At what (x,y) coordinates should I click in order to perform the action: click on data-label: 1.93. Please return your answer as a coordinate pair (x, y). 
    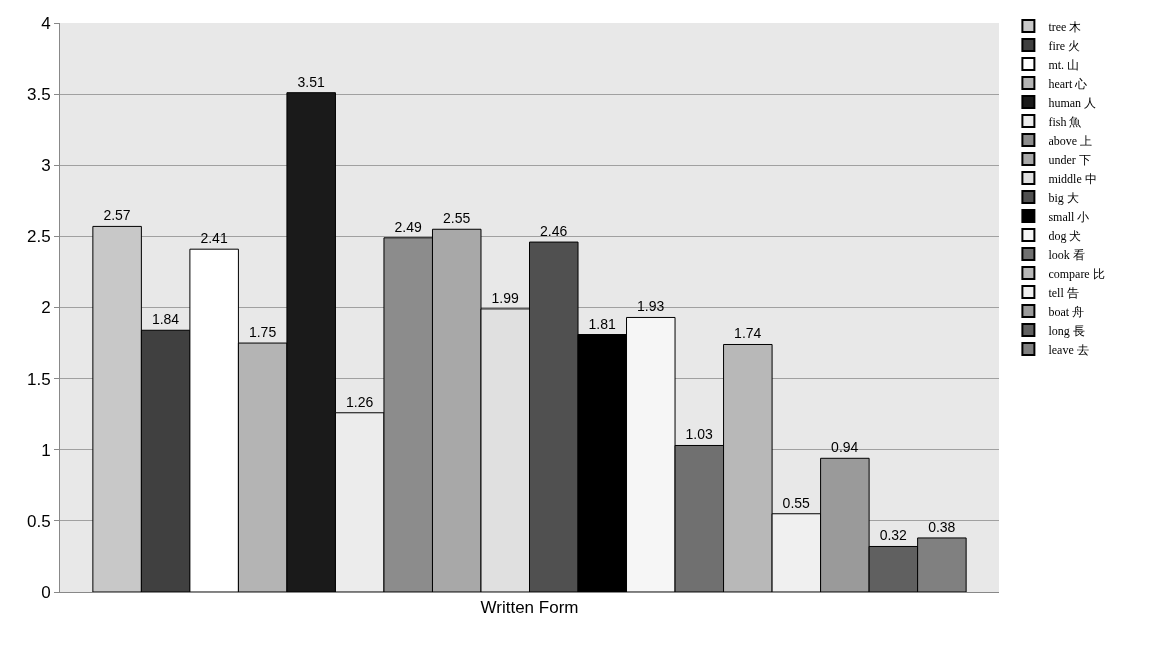
    Looking at the image, I should click on (651, 306).